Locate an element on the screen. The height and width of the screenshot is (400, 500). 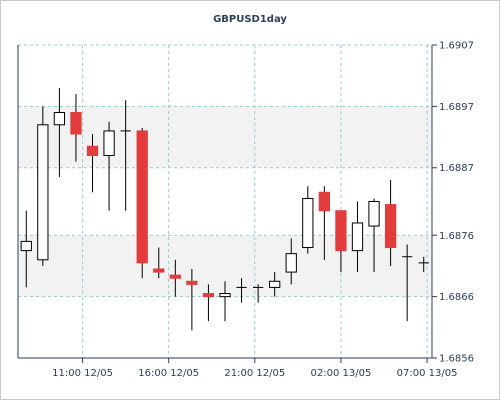
y-tick-label: 1.6876 is located at coordinates (456, 236).